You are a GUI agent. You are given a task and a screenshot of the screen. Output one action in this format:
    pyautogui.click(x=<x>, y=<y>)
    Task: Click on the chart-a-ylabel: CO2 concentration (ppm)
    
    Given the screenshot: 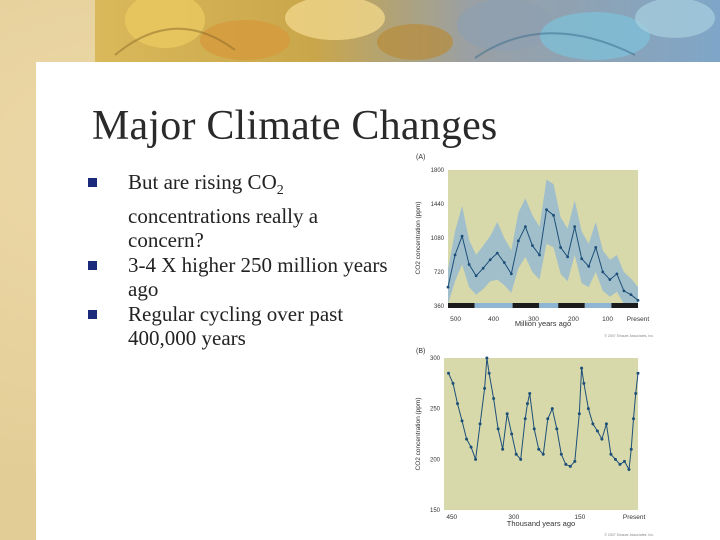 What is the action you would take?
    pyautogui.click(x=418, y=238)
    